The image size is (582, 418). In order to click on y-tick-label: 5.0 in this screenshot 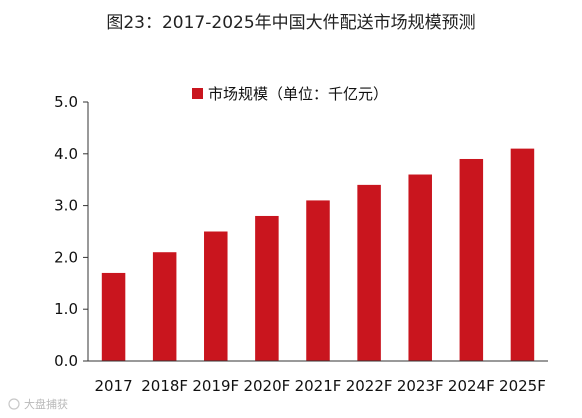, I will do `click(66, 102)`.